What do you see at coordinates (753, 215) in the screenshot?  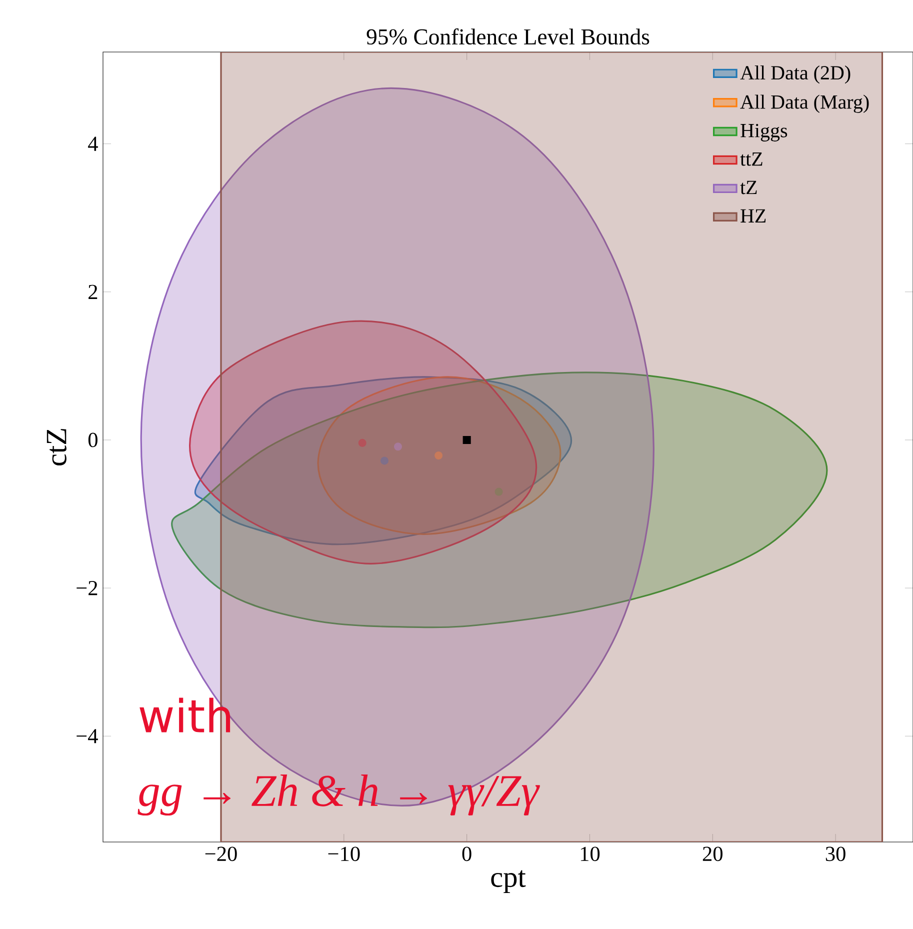 I see `legend-label: HZ` at bounding box center [753, 215].